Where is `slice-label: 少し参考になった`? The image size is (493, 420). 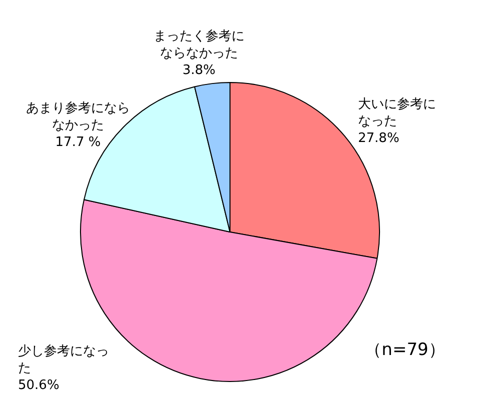 slice-label: 少し参考になった is located at coordinates (63, 360).